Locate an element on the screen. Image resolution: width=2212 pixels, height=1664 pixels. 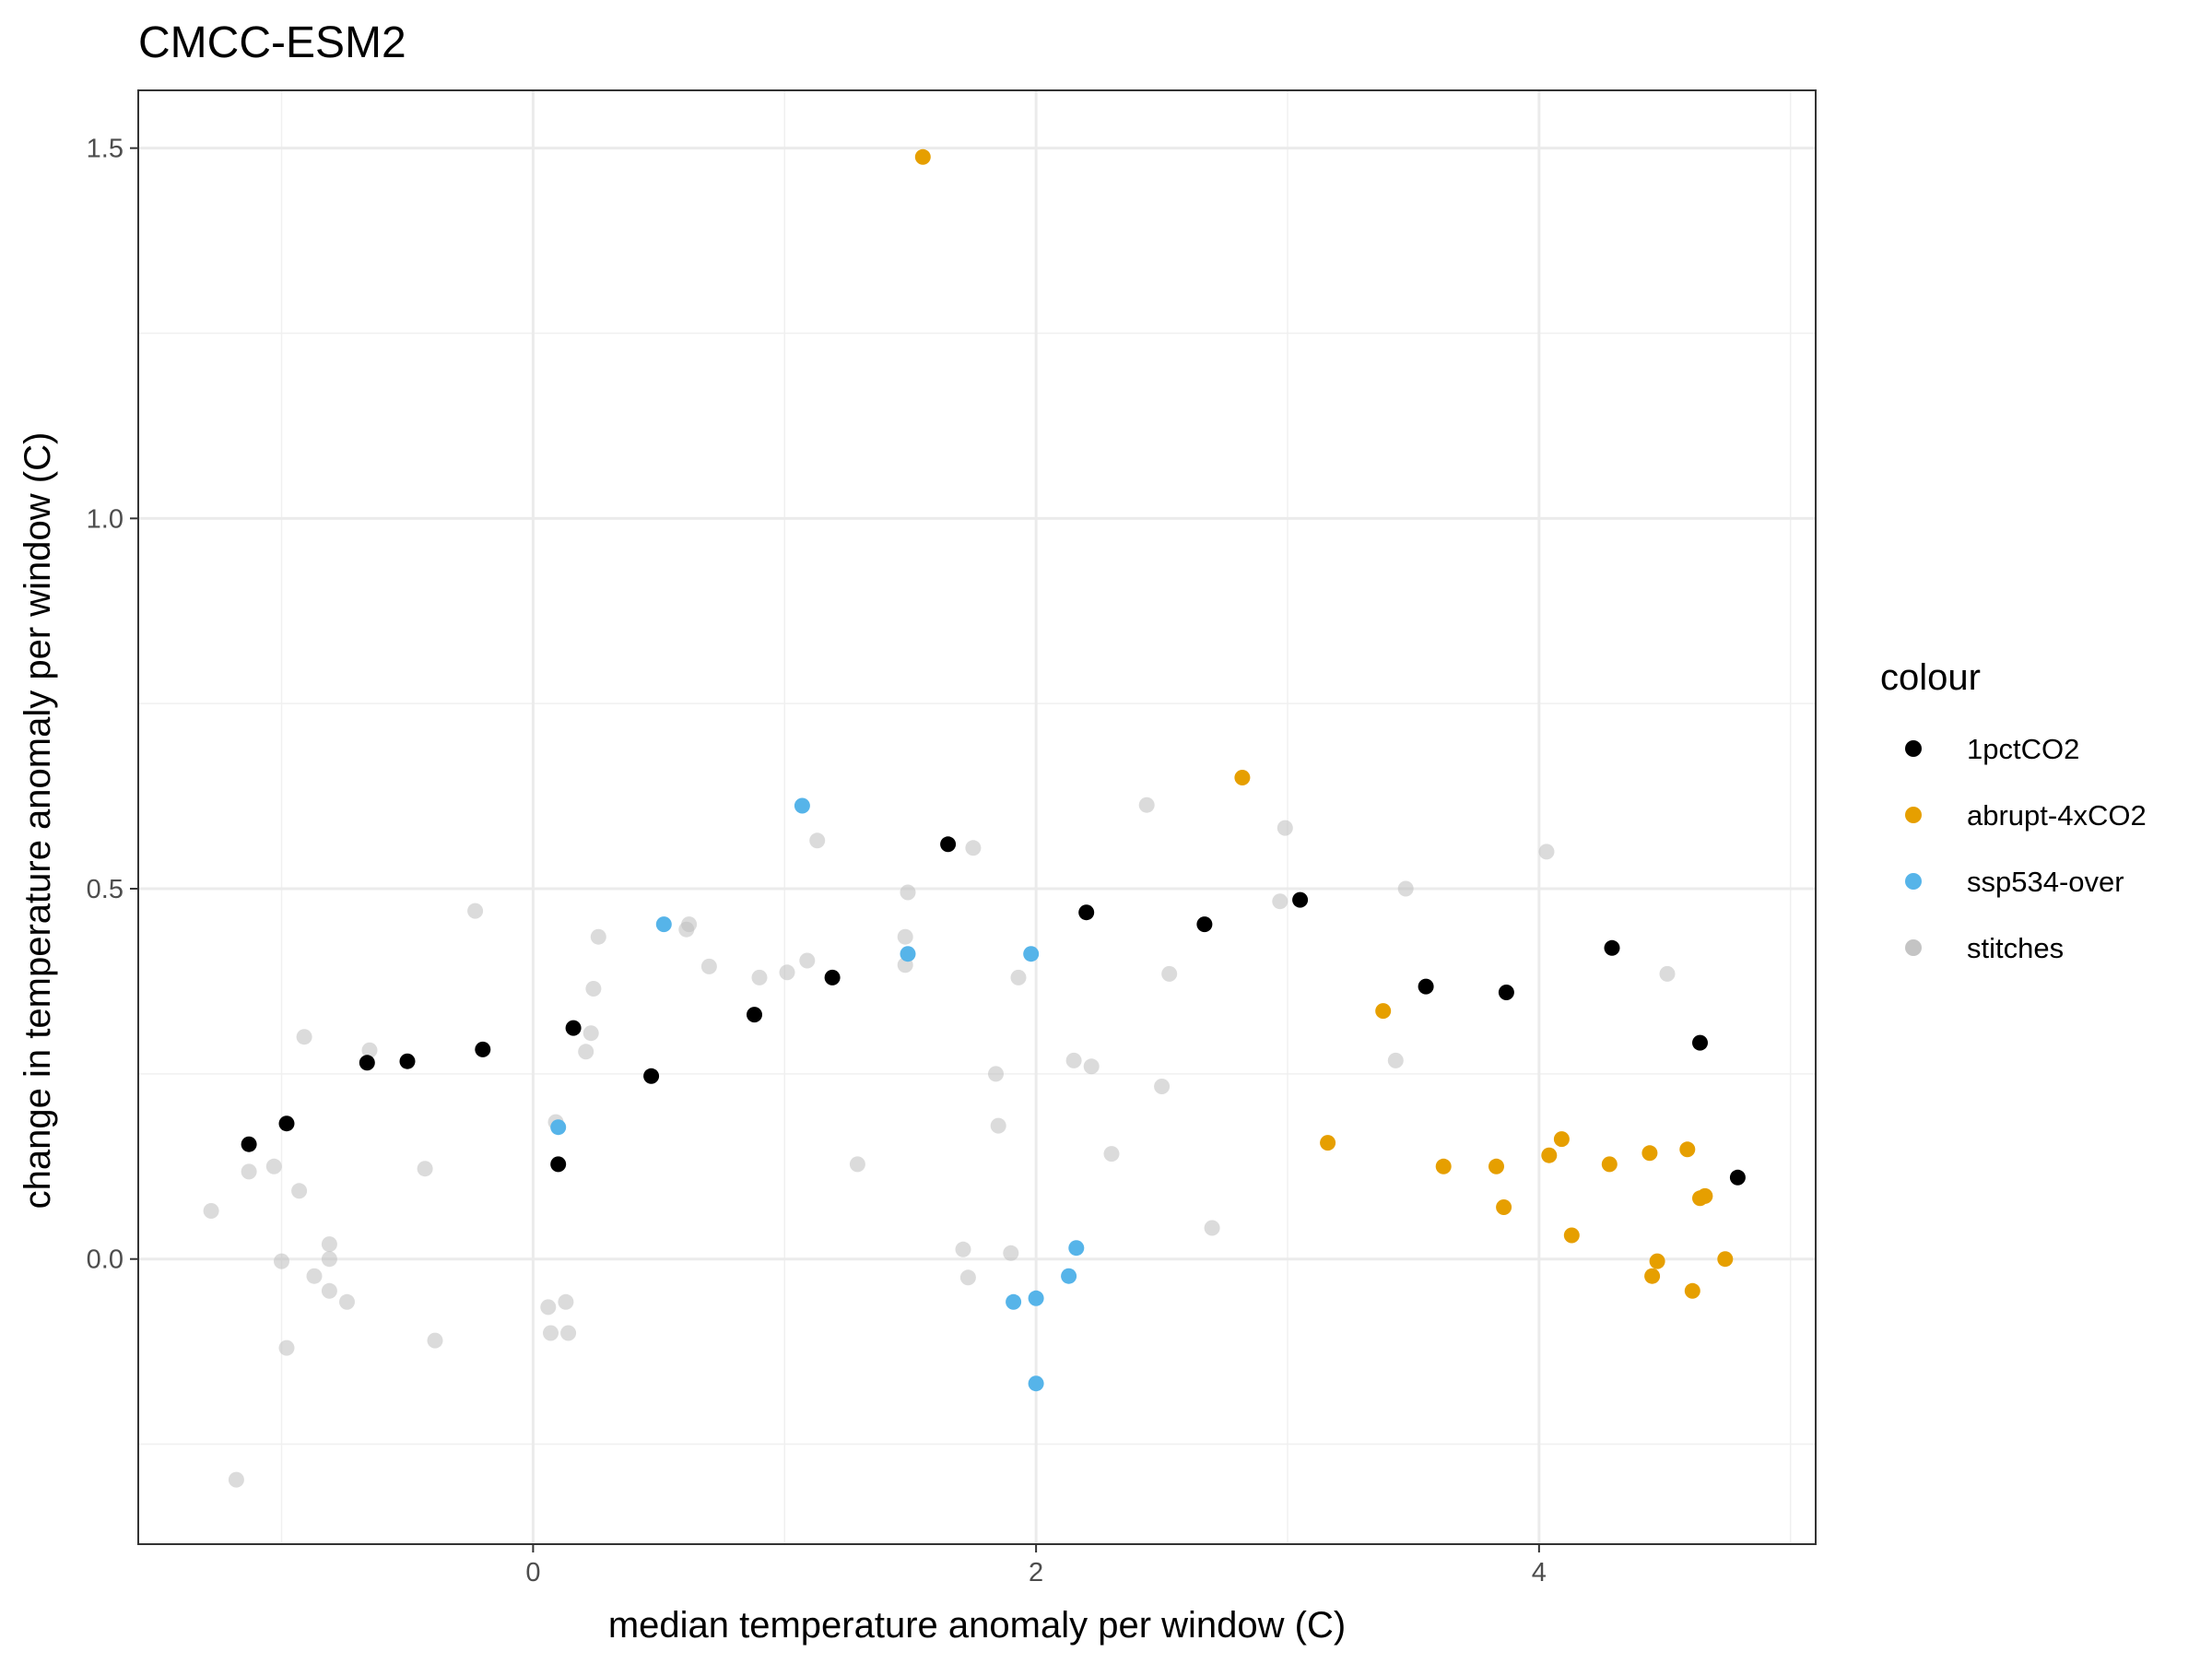
legend-label-1pctCO2: 1pctCO2 is located at coordinates (2023, 749).